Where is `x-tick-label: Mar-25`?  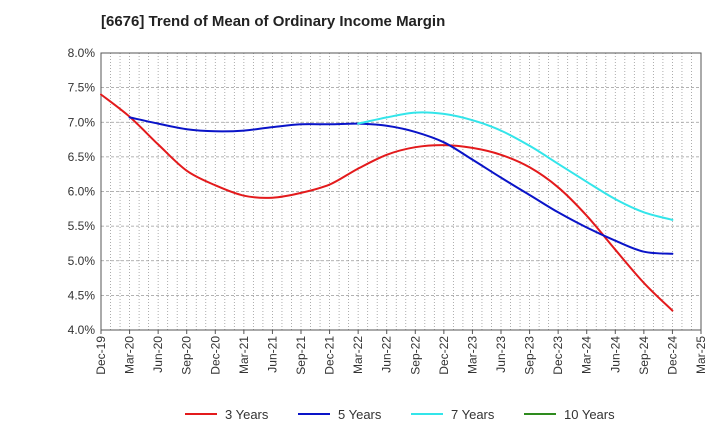
x-tick-label: Mar-25 is located at coordinates (701, 355).